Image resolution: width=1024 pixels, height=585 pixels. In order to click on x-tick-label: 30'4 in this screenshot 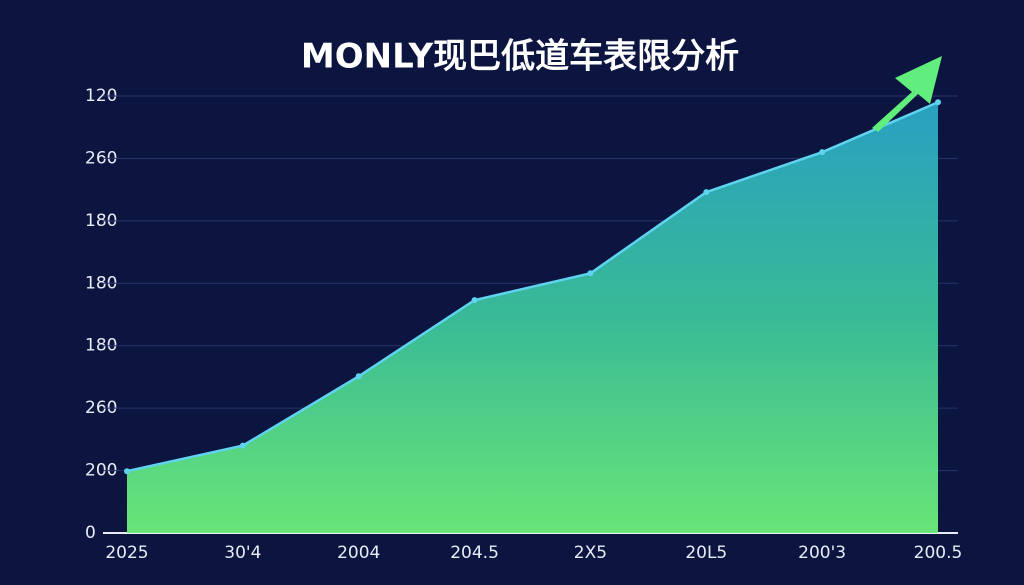, I will do `click(242, 553)`.